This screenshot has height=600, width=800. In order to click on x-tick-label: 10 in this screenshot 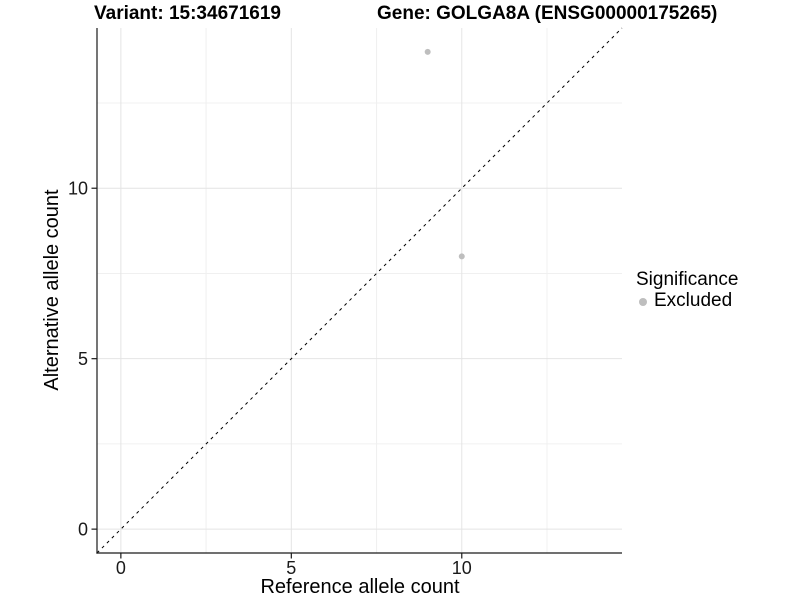, I will do `click(462, 568)`.